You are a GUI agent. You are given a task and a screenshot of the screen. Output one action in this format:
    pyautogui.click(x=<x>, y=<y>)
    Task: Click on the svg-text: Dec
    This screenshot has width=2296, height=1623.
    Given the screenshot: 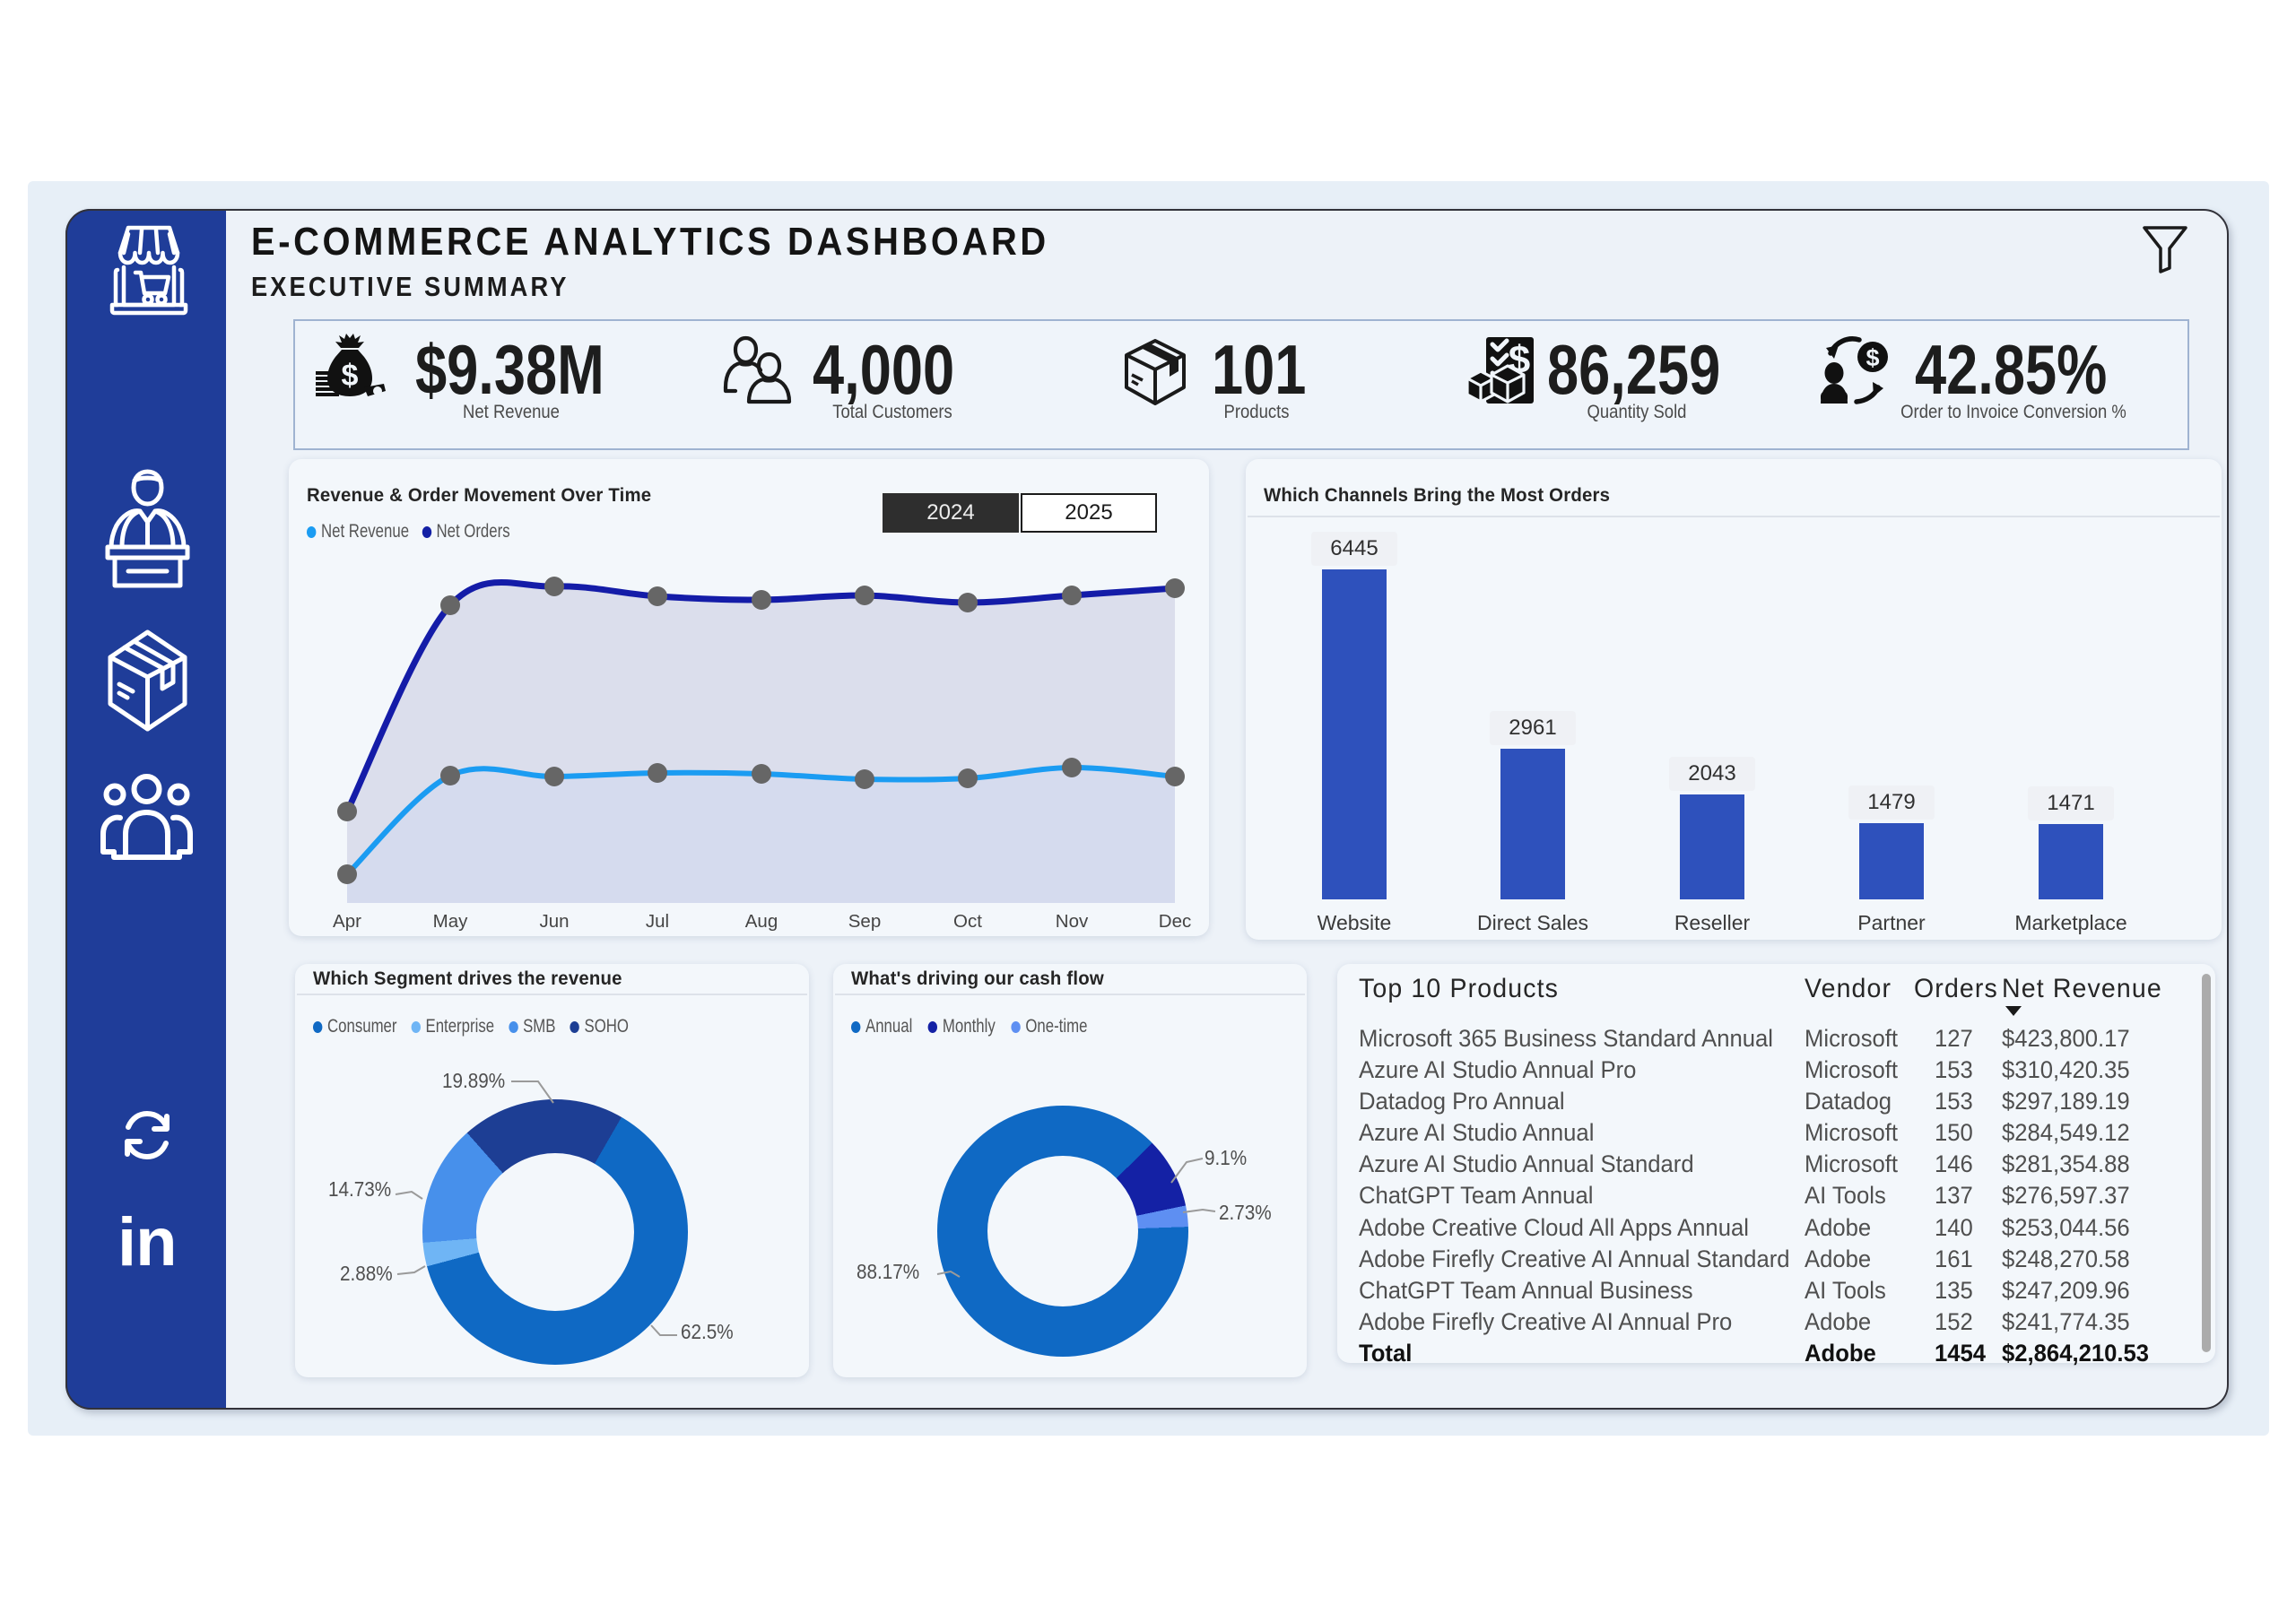 What is the action you would take?
    pyautogui.click(x=1175, y=922)
    